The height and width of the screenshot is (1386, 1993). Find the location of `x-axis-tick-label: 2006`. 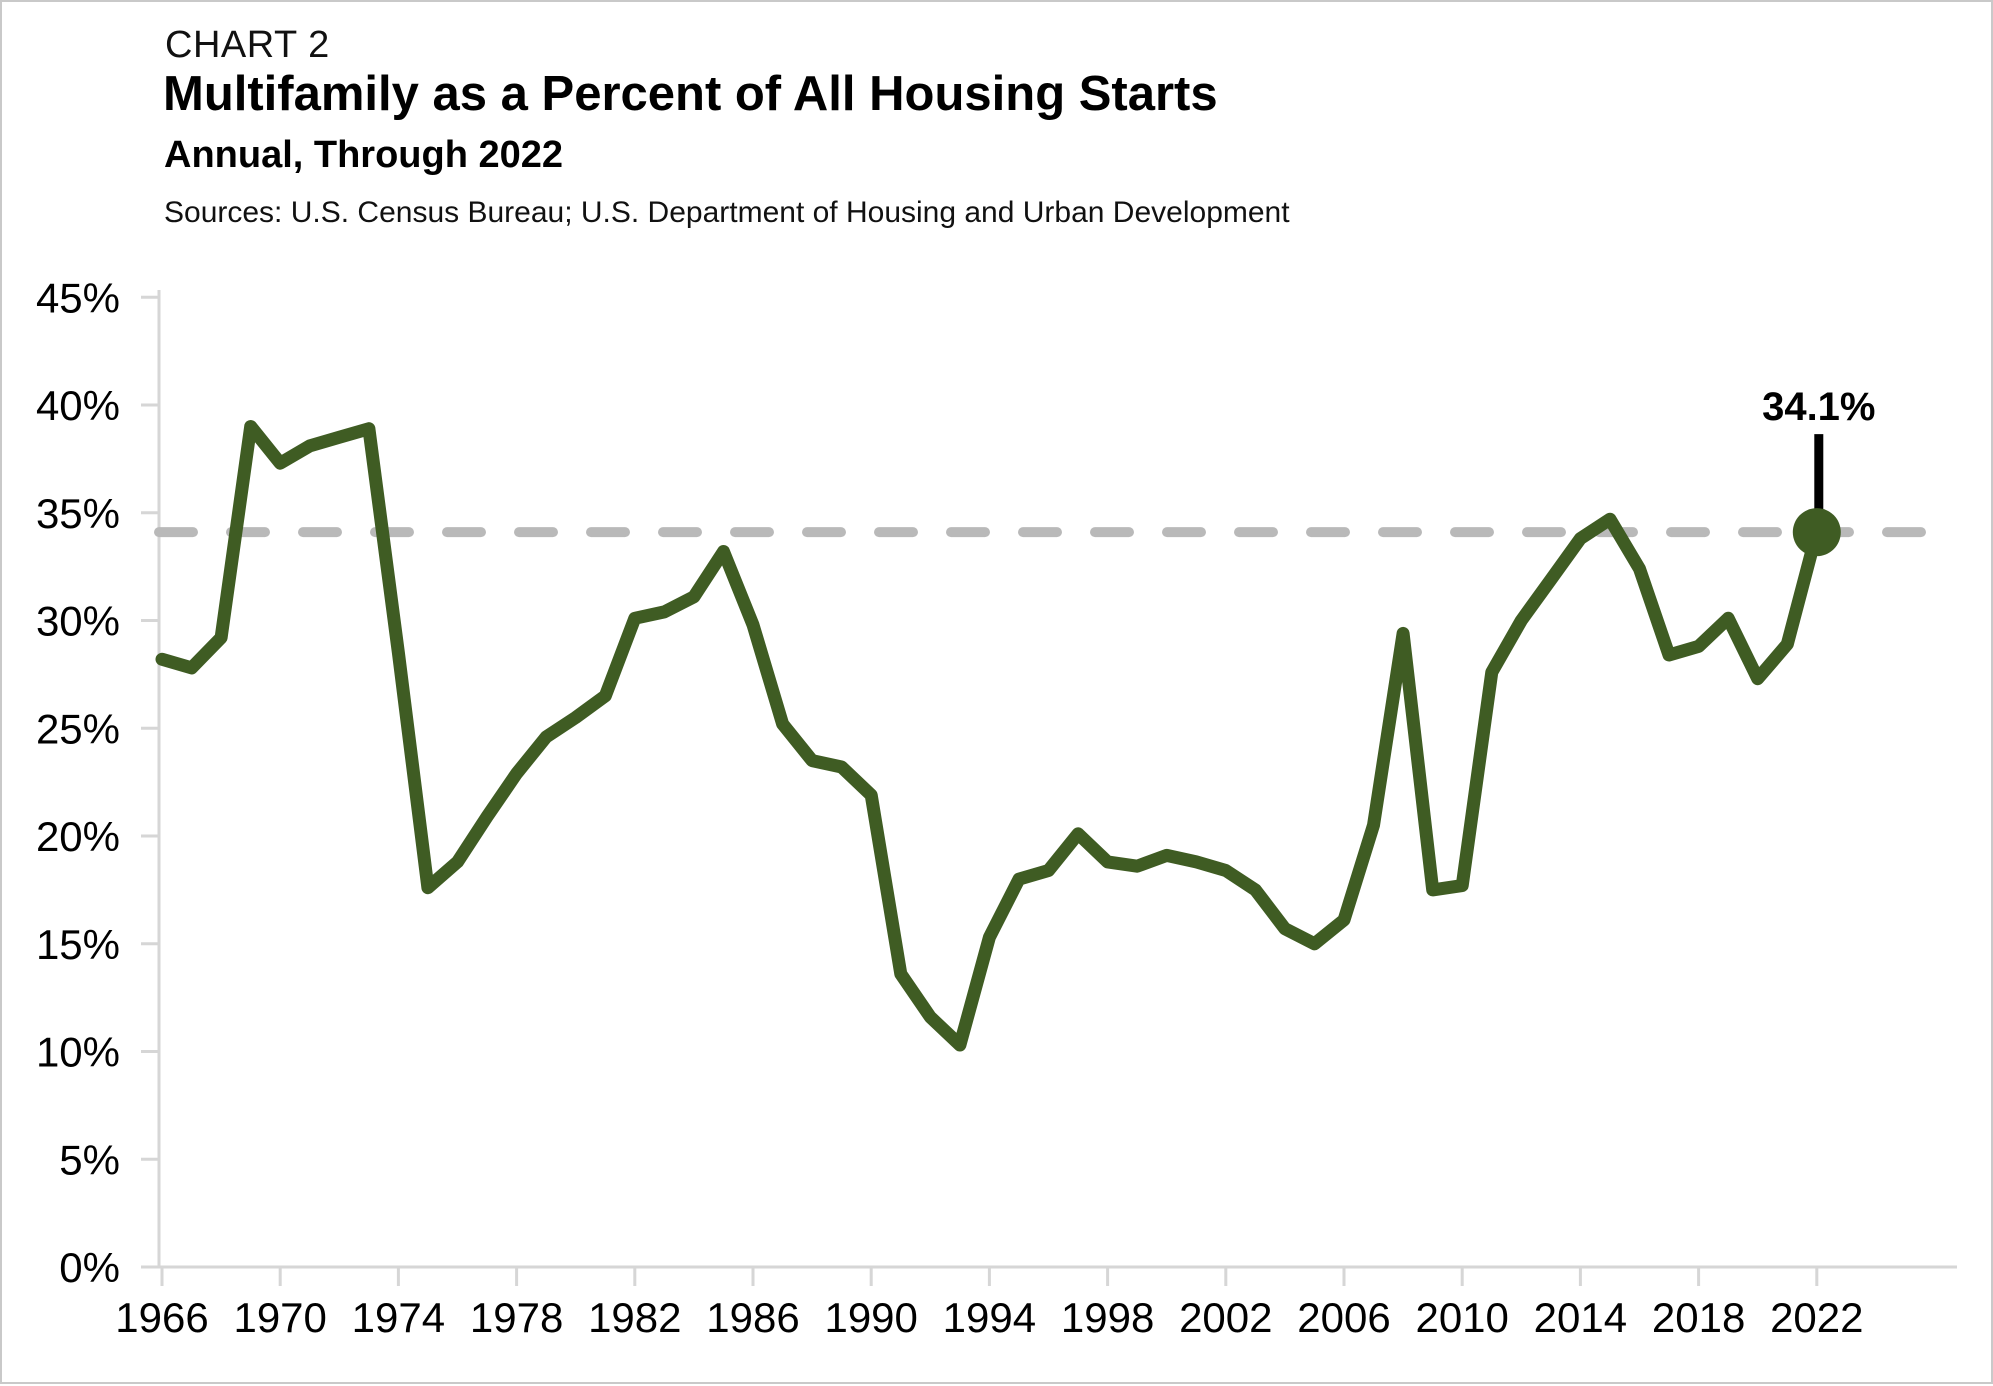

x-axis-tick-label: 2006 is located at coordinates (1343, 1317).